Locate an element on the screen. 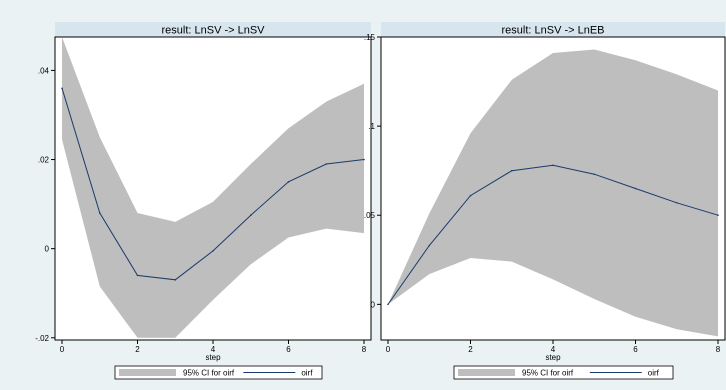 The image size is (726, 390). y-tick-label: .02 is located at coordinates (44, 160).